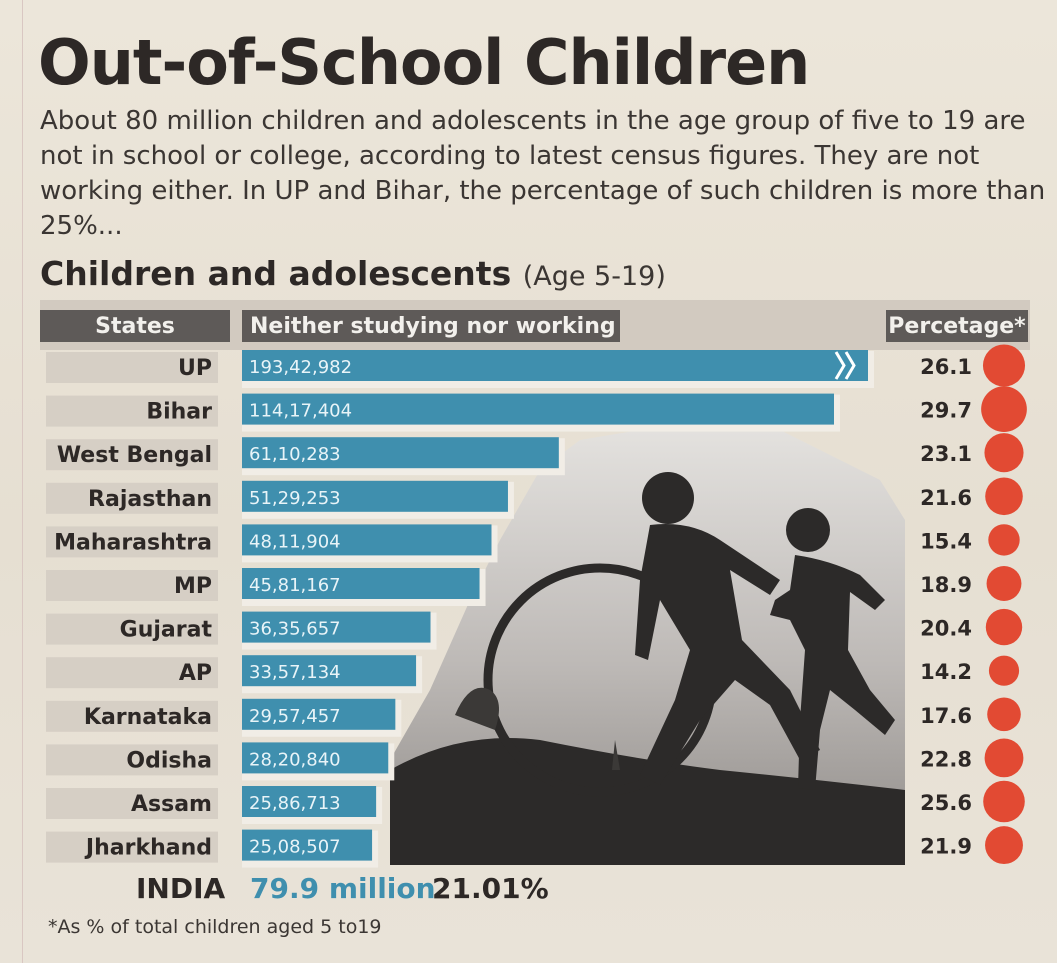 The width and height of the screenshot is (1057, 963). Describe the element at coordinates (295, 759) in the screenshot. I see `bar-value-label: 28,20,840` at that location.